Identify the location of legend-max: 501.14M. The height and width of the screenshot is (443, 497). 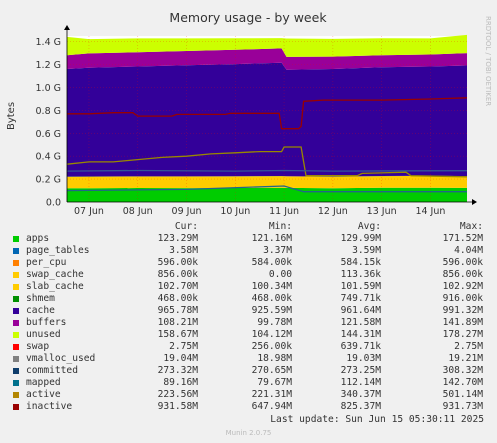
(462, 394).